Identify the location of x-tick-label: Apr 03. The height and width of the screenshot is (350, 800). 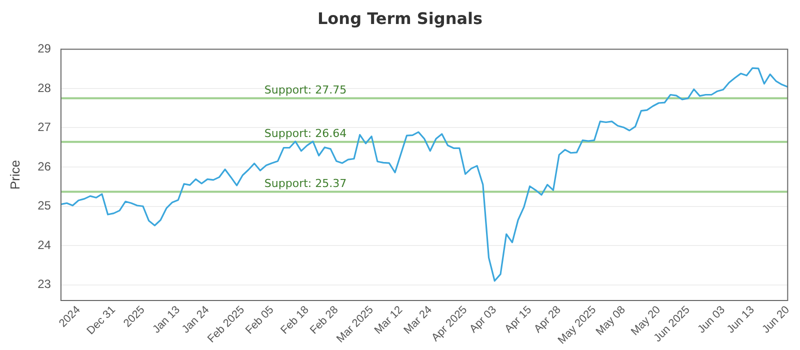
(483, 320).